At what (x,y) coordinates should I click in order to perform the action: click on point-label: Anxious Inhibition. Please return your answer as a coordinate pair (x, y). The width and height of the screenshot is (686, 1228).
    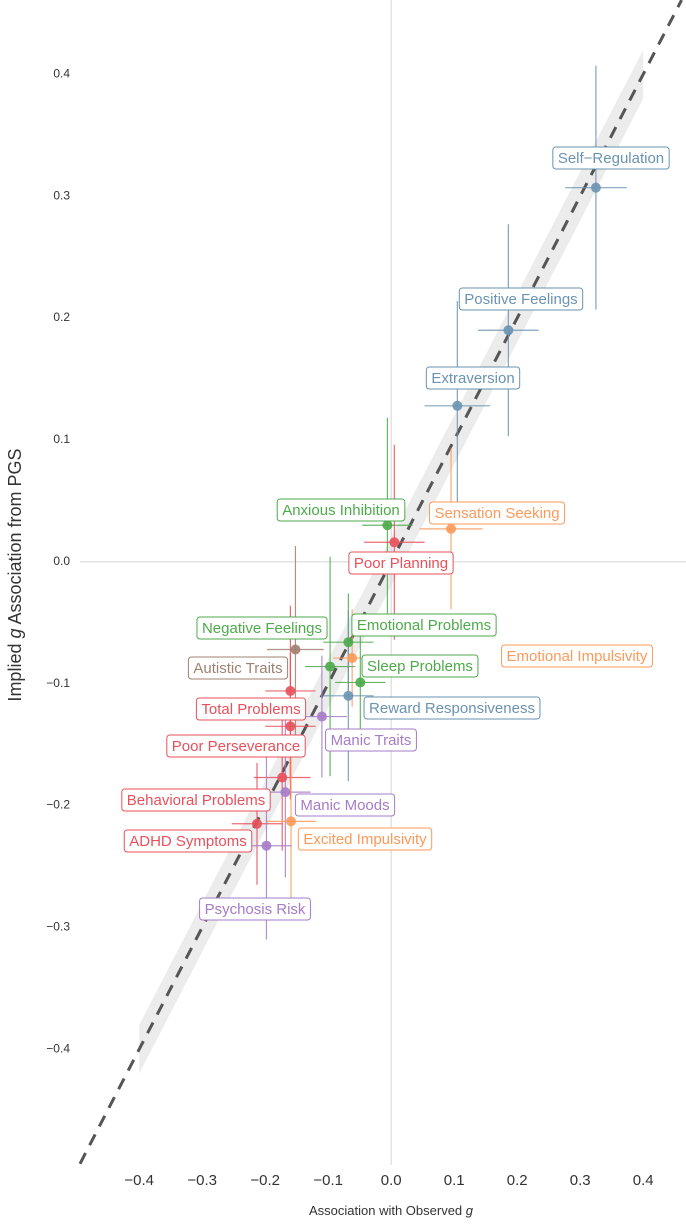
    Looking at the image, I should click on (341, 510).